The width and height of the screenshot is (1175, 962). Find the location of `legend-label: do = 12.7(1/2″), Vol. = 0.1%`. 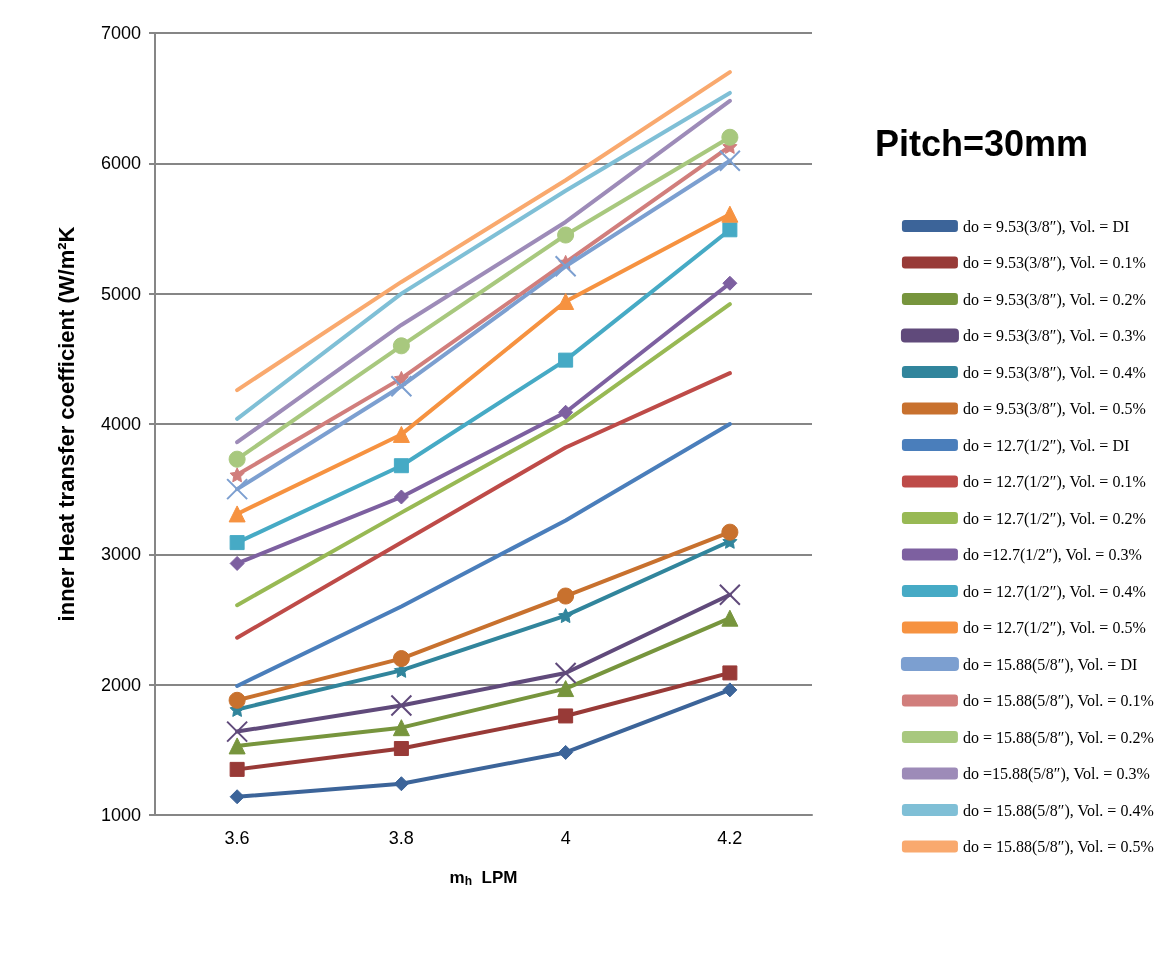

legend-label: do = 12.7(1/2″), Vol. = 0.1% is located at coordinates (1054, 482).